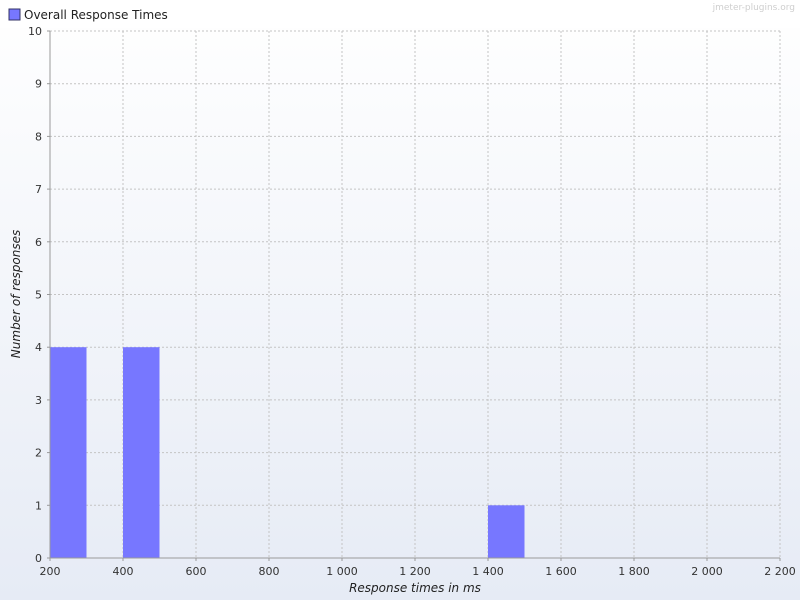 This screenshot has width=800, height=600. What do you see at coordinates (488, 571) in the screenshot?
I see `x-tick-label: 1 400` at bounding box center [488, 571].